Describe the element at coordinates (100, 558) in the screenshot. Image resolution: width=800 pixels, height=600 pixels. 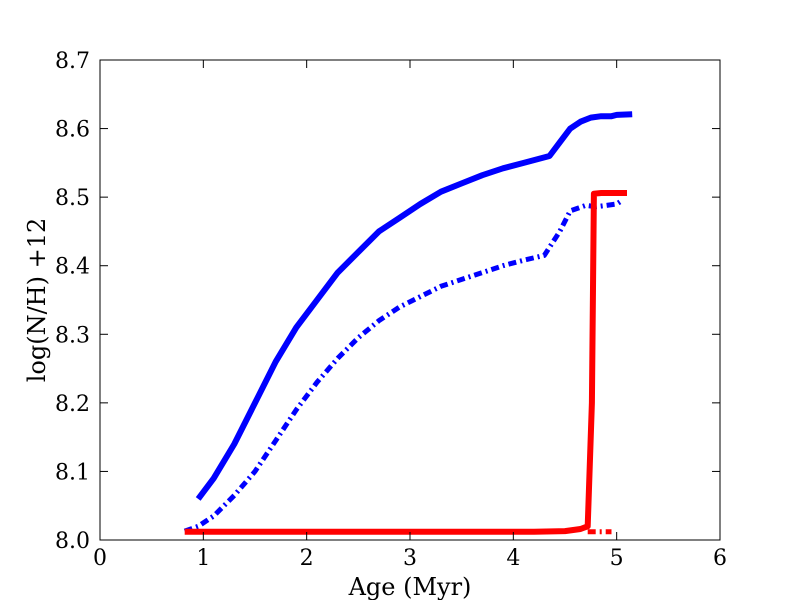
I see `x-tick-label: 0` at that location.